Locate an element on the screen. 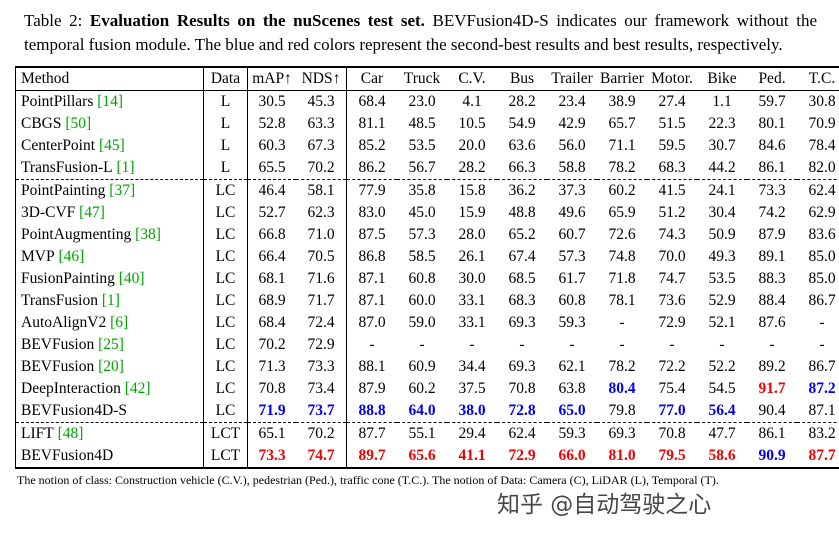 The width and height of the screenshot is (839, 551). value-cell: 28.2 is located at coordinates (472, 168).